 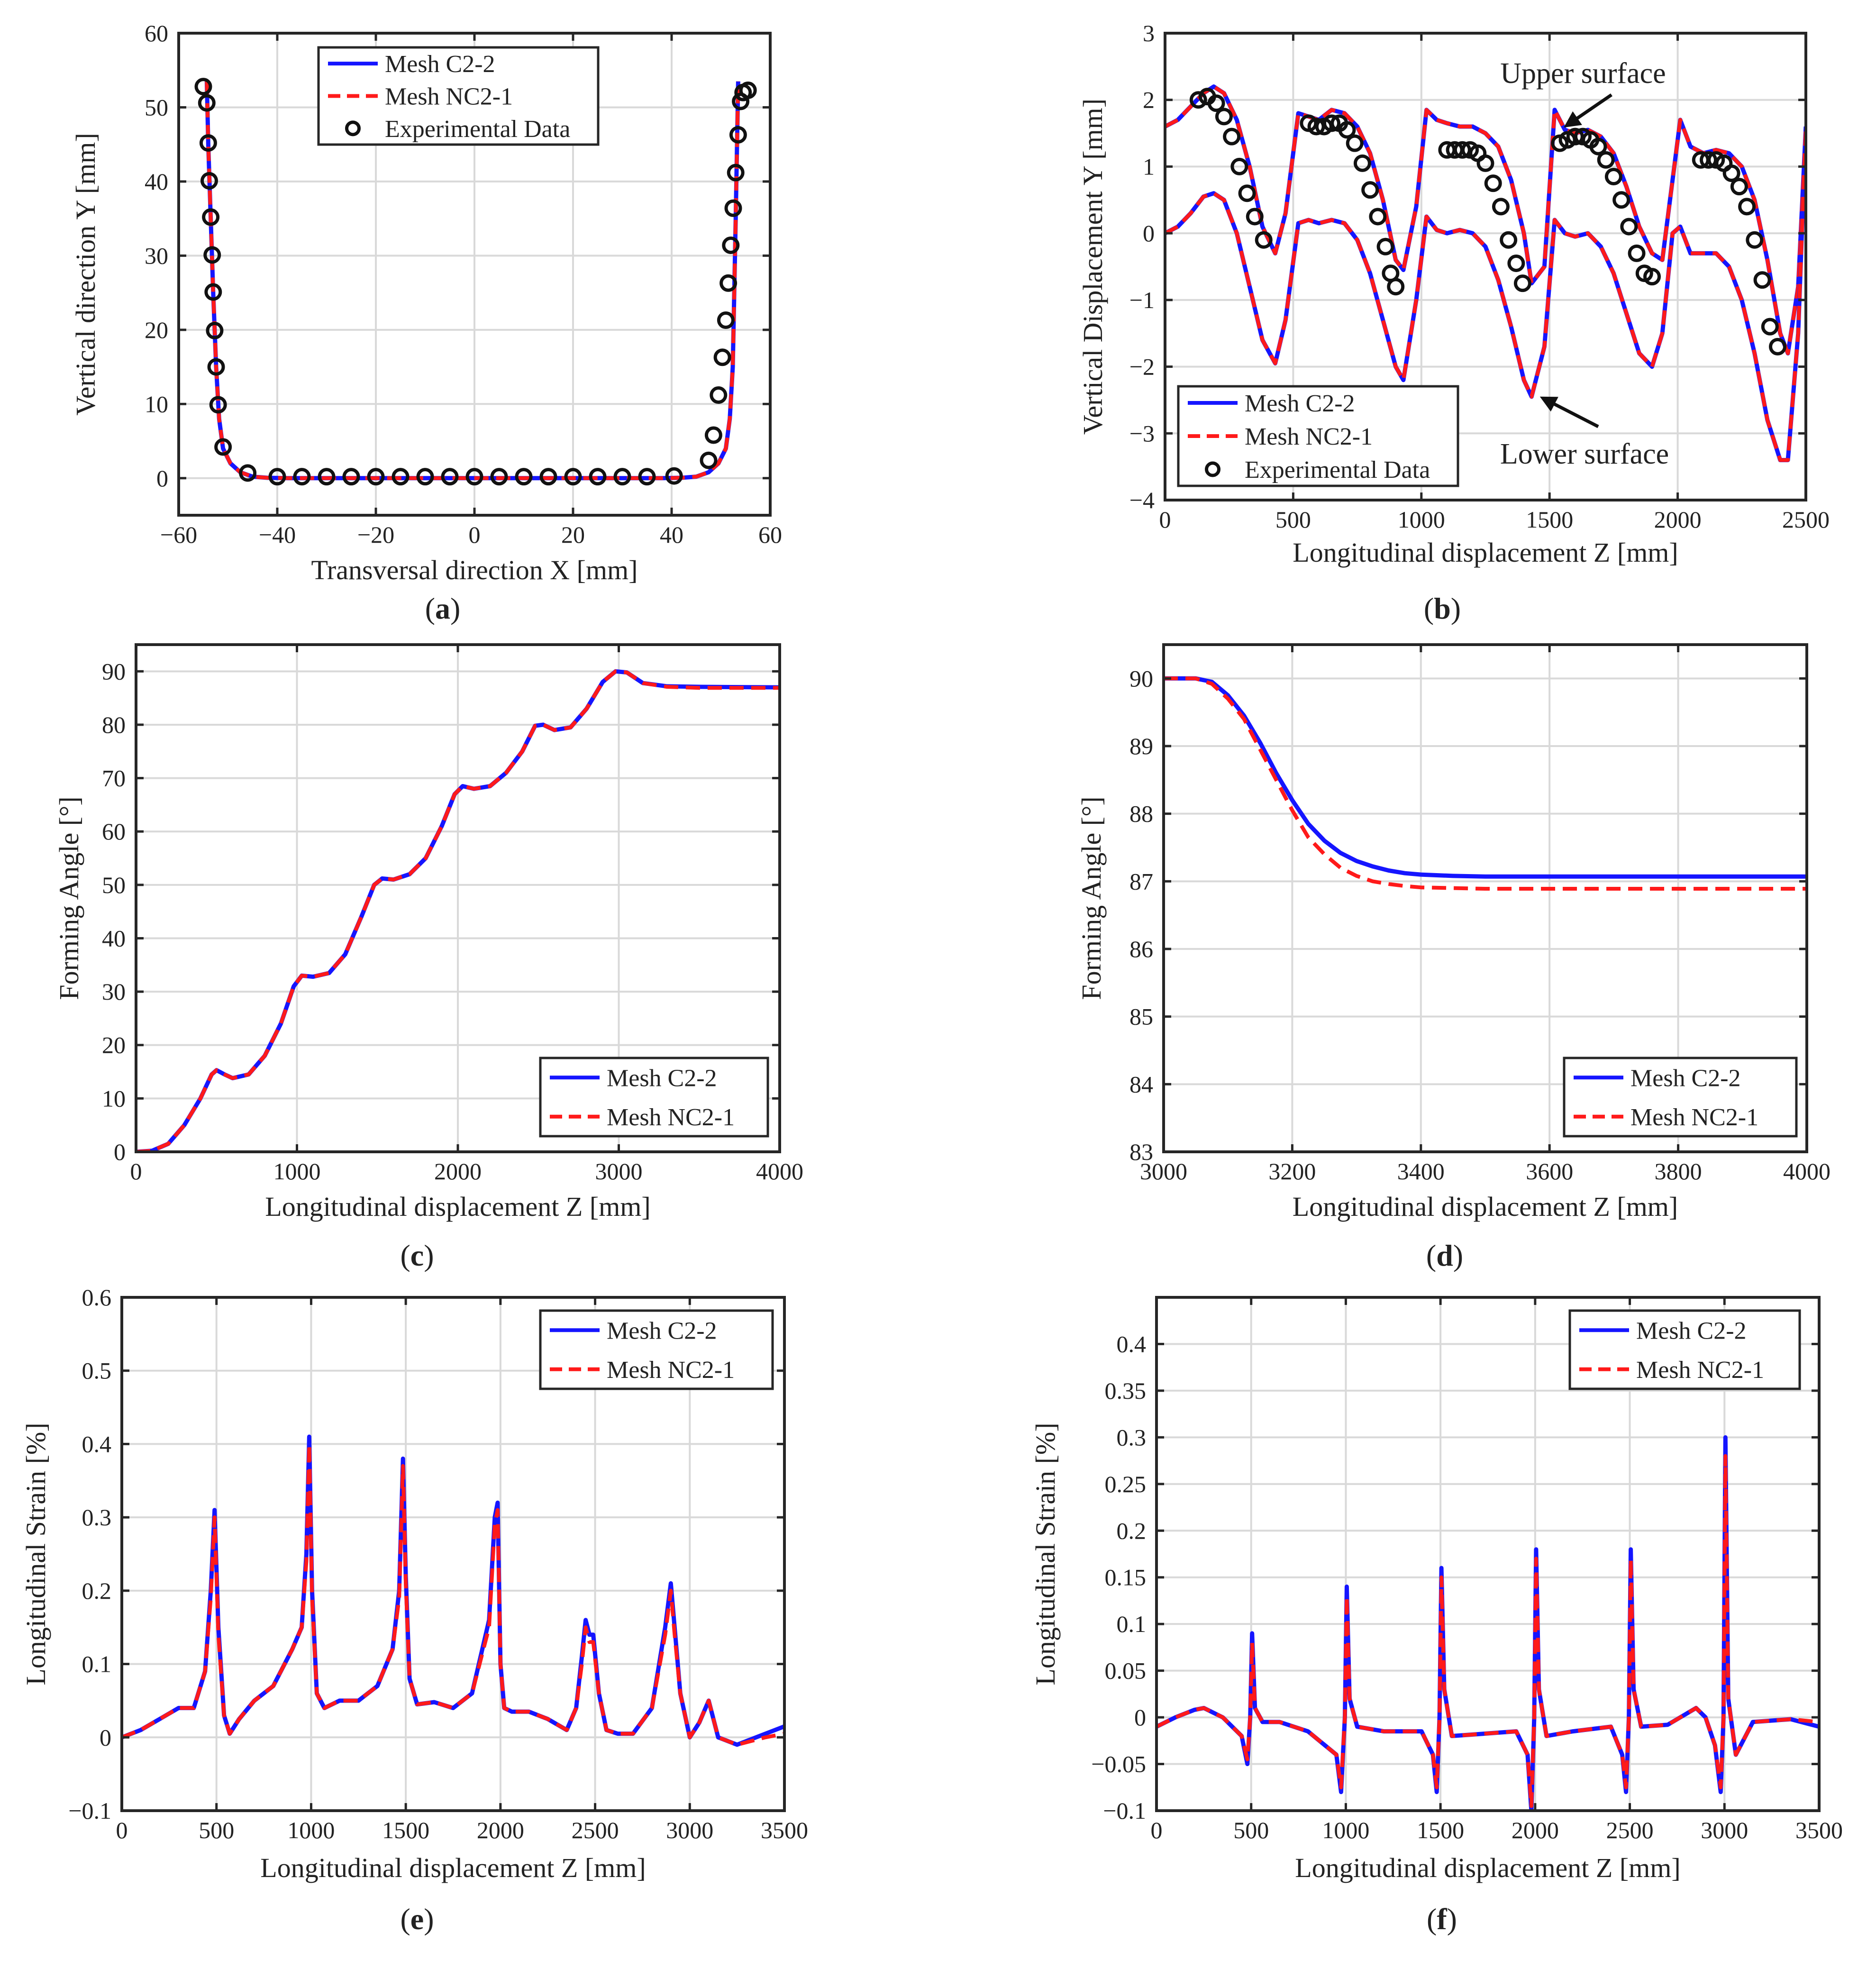 I want to click on panel-caption-letter: a, so click(x=442, y=608).